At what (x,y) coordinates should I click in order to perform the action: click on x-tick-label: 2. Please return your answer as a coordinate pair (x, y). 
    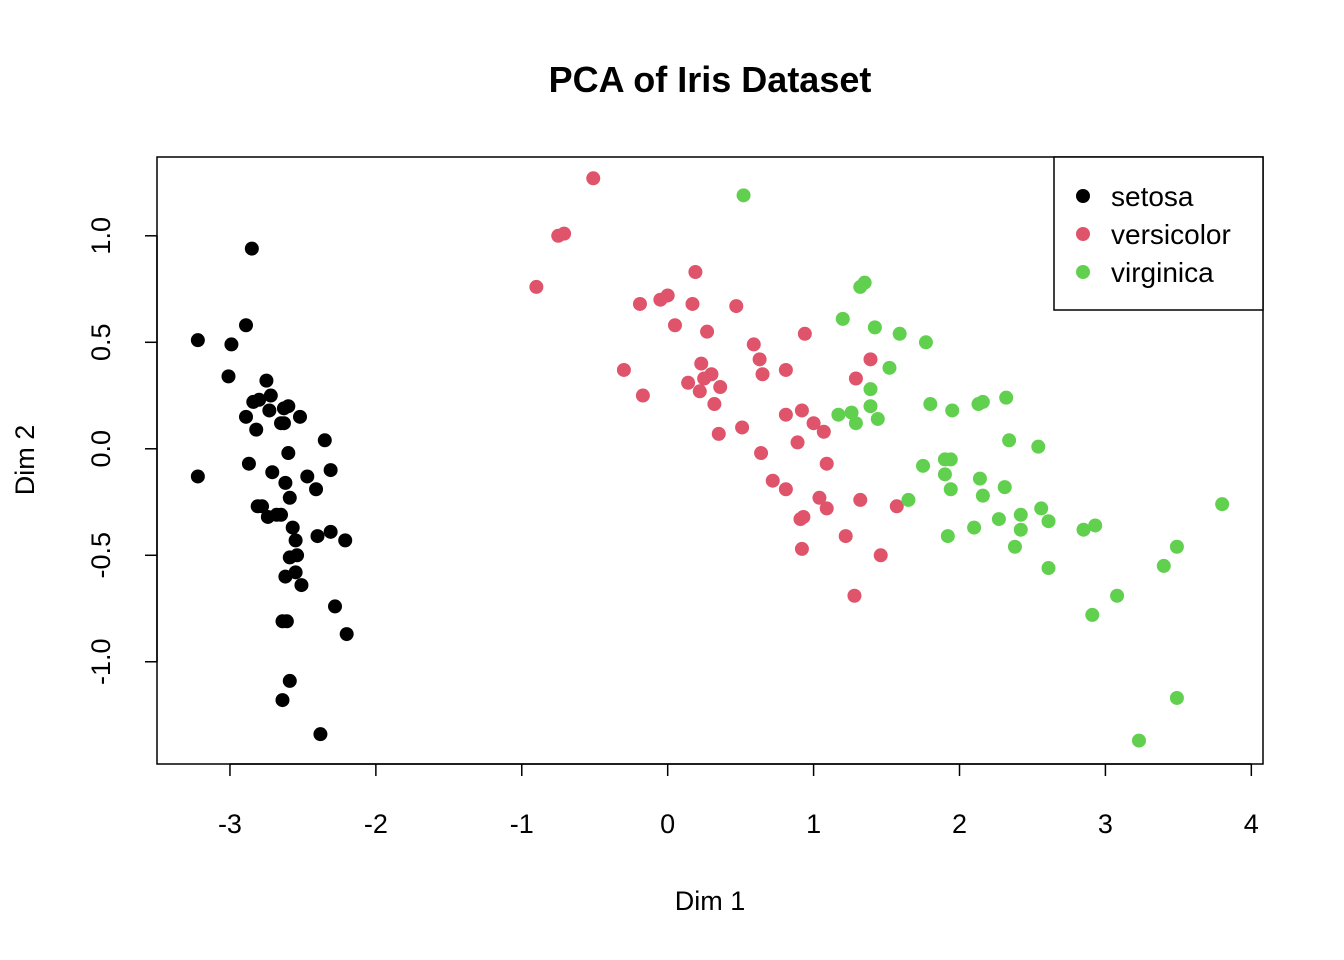
    Looking at the image, I should click on (959, 824).